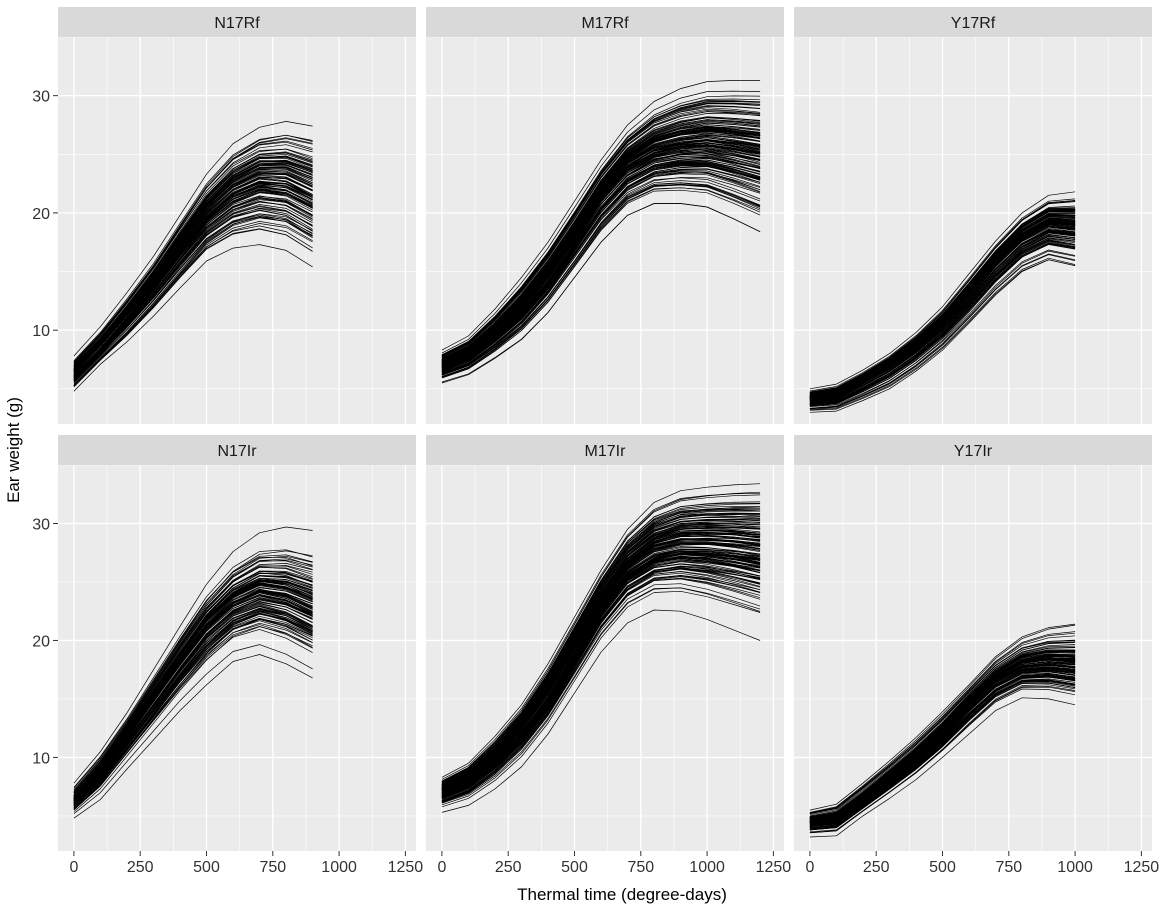 The image size is (1170, 910). I want to click on y-axis: 10 20 30 10 20 30, so click(45, 428).